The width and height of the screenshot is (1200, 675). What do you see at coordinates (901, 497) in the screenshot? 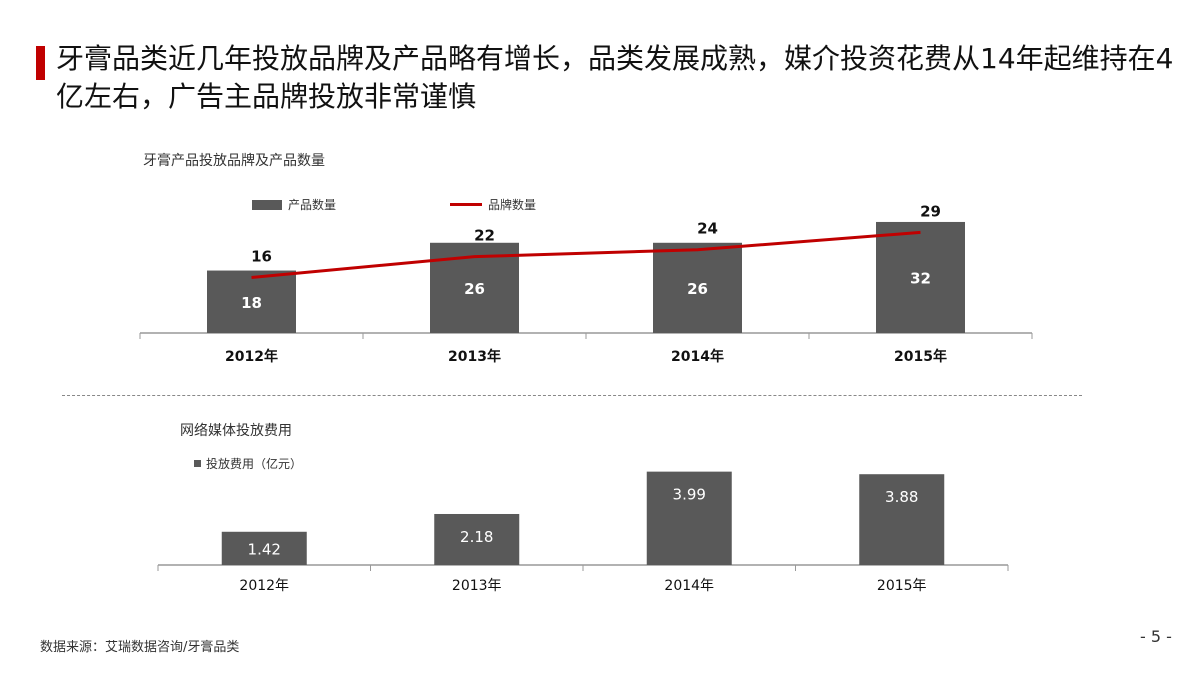
I see `bar-data-label: 3.88` at bounding box center [901, 497].